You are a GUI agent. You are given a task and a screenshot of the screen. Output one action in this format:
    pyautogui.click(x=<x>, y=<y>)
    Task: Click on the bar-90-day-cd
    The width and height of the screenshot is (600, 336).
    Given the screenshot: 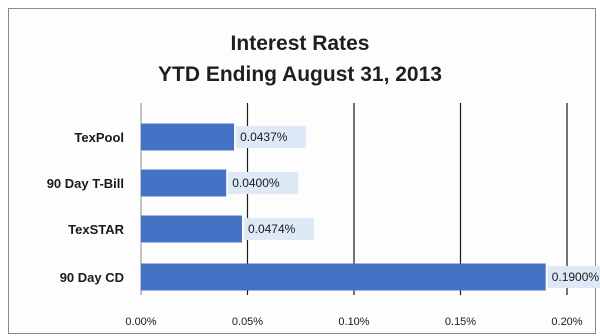 What is the action you would take?
    pyautogui.click(x=343, y=277)
    